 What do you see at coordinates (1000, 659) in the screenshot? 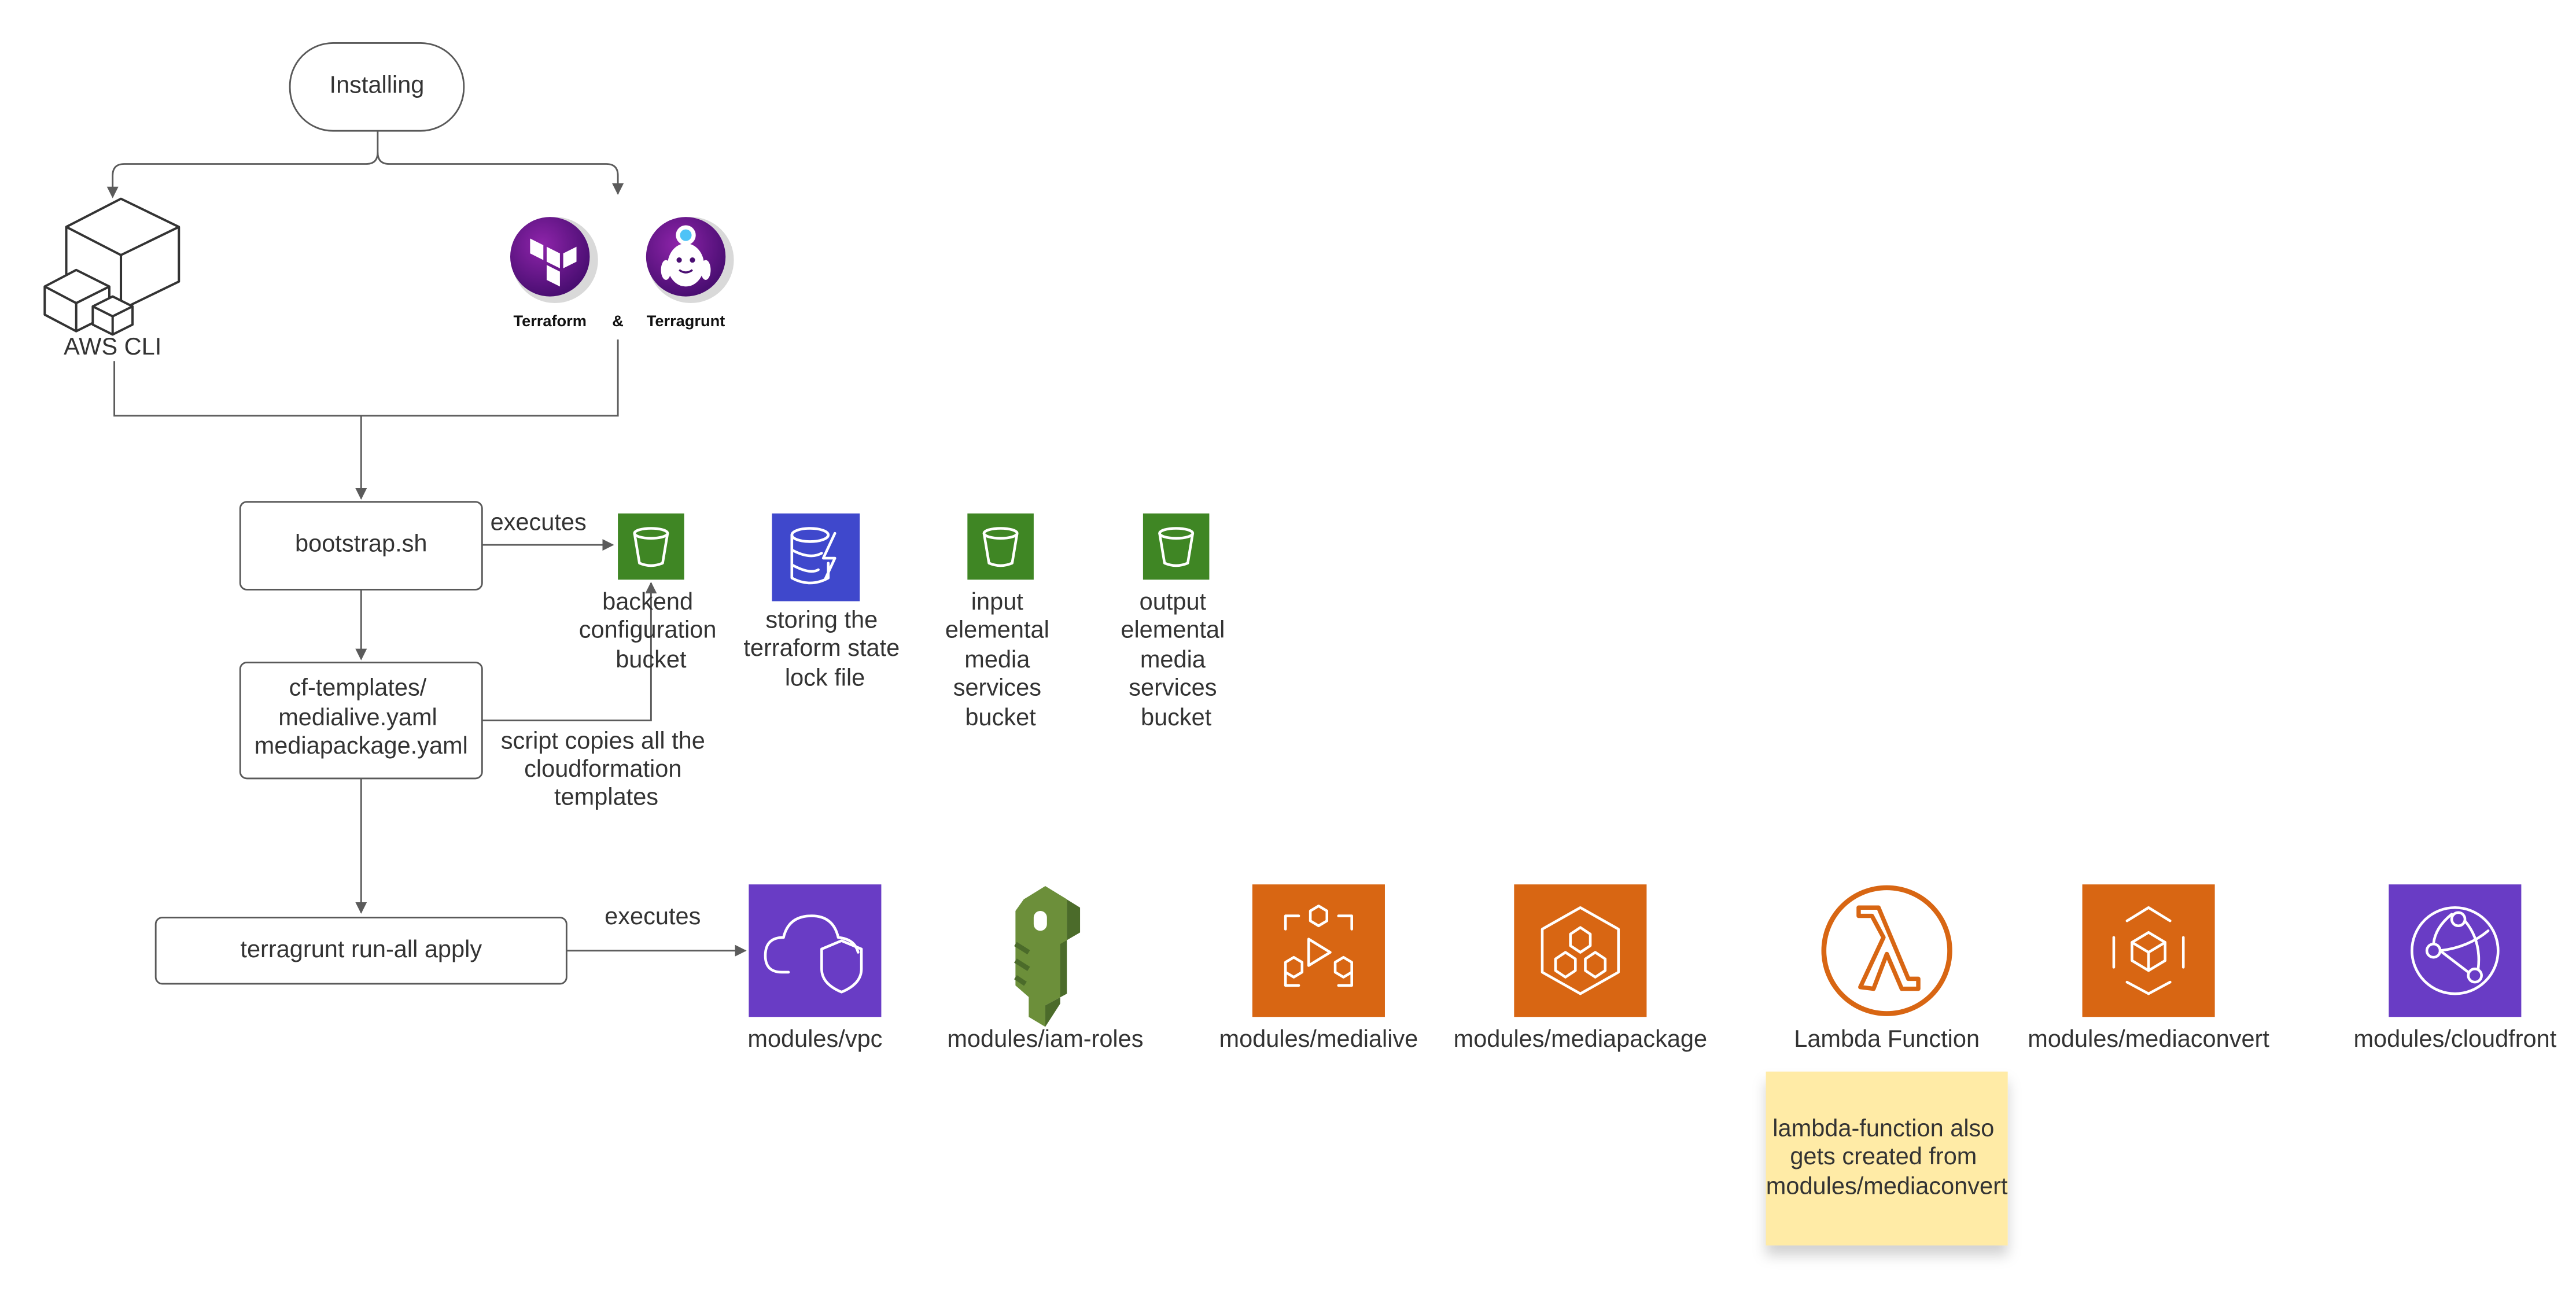
I see `svg-text:input elemental me: input elemental media services bucket` at bounding box center [1000, 659].